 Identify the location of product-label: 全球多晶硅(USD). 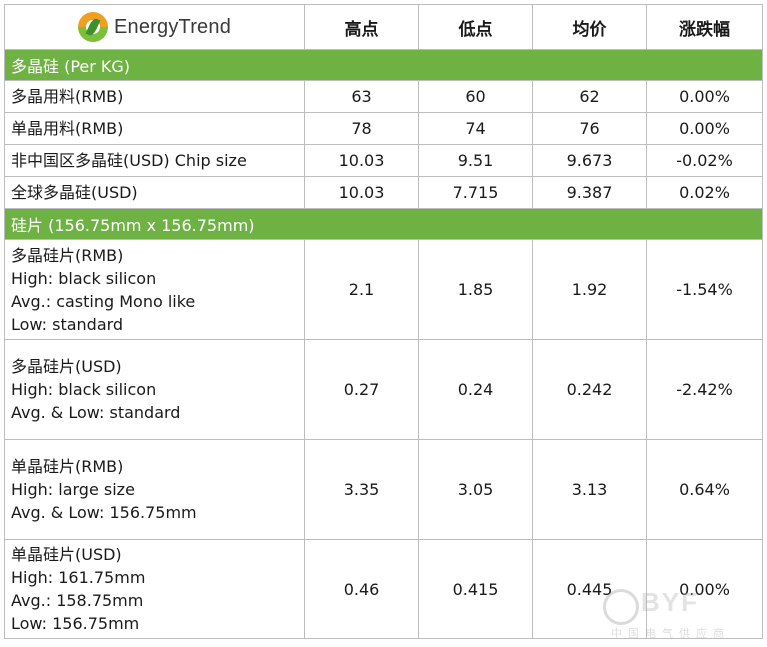
(154, 192).